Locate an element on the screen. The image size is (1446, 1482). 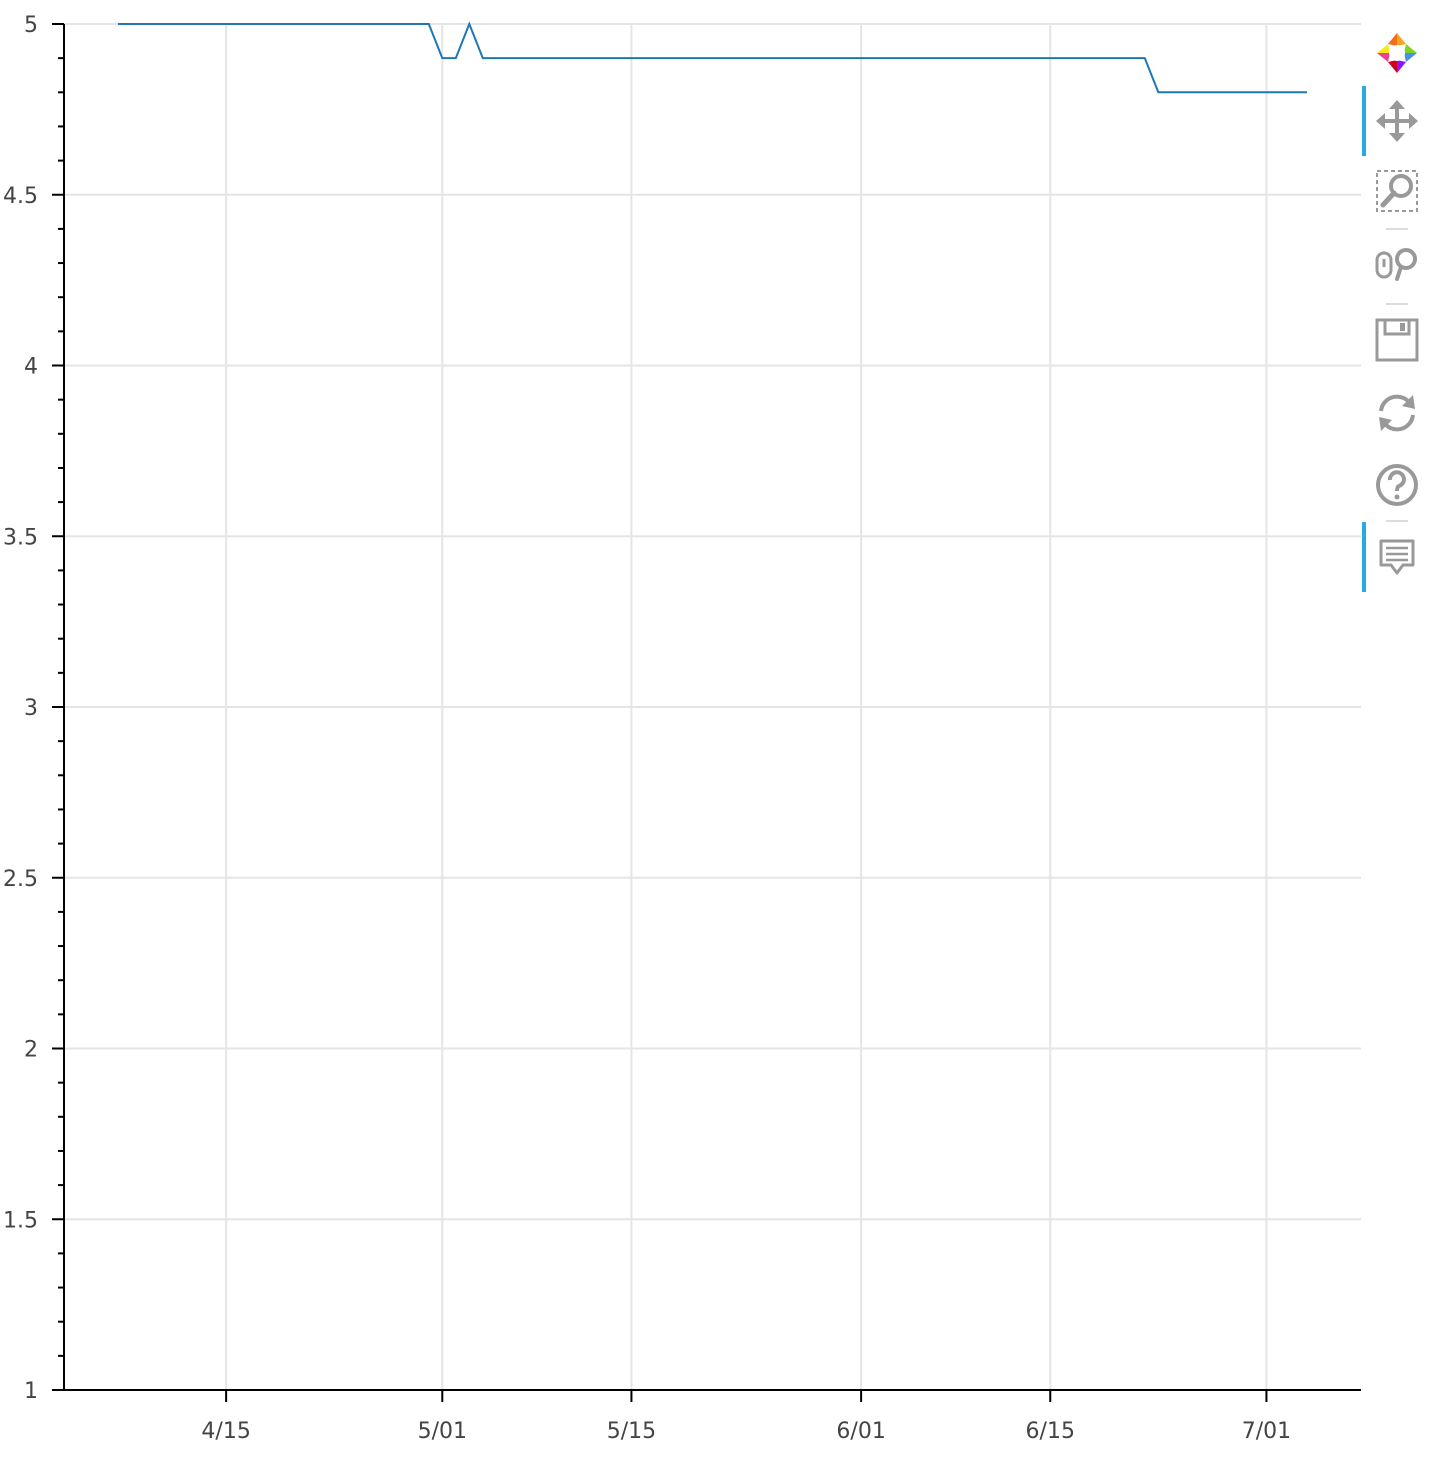
wheel-zoom-icon is located at coordinates (1396, 264).